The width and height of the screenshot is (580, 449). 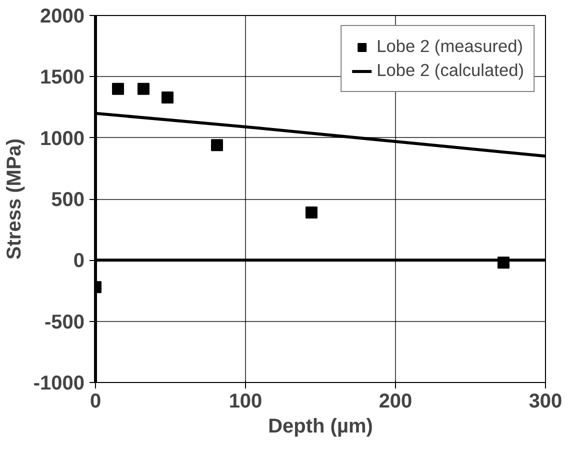 What do you see at coordinates (62, 77) in the screenshot?
I see `y-tick-label: 1500` at bounding box center [62, 77].